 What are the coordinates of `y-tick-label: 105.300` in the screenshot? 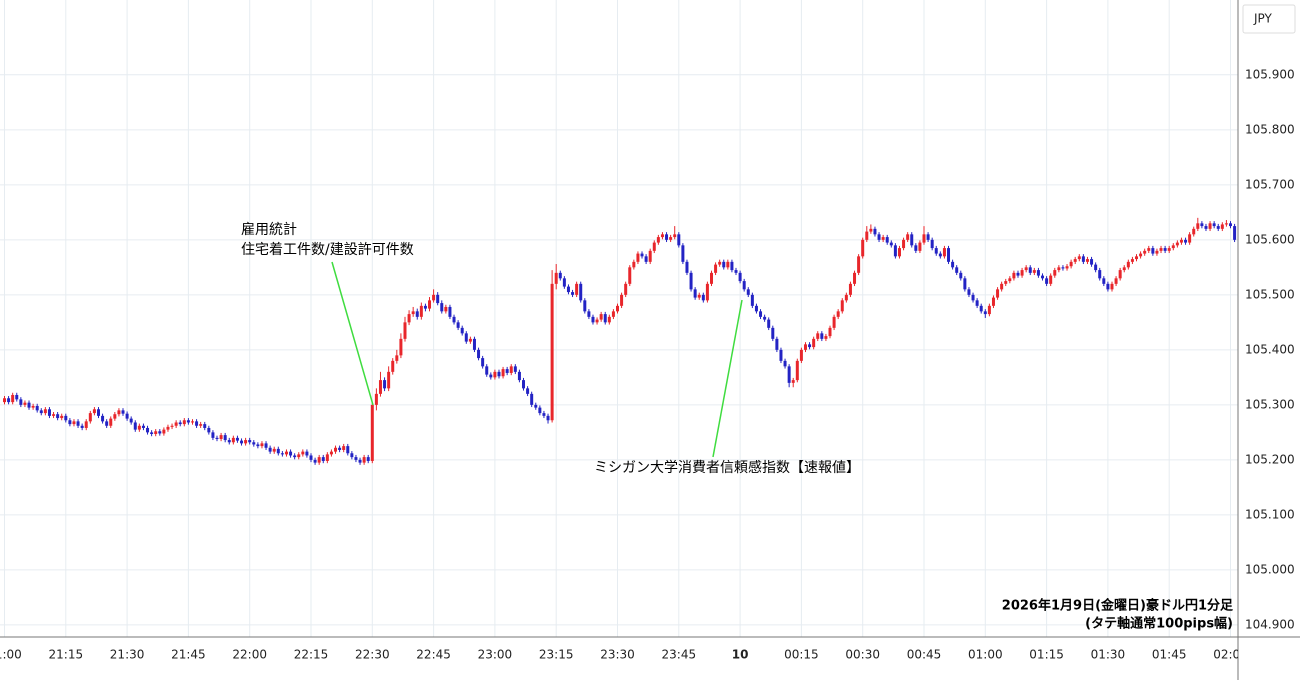 It's located at (1270, 404).